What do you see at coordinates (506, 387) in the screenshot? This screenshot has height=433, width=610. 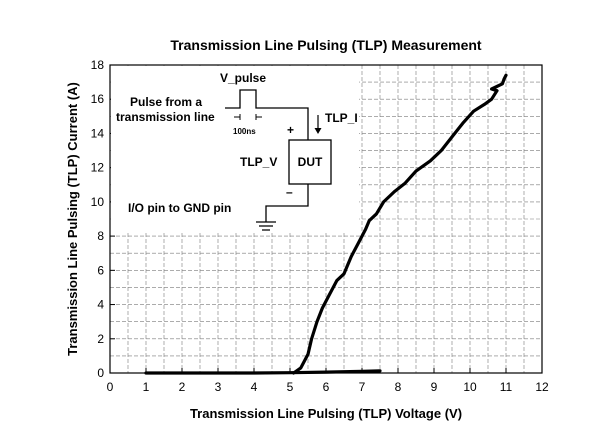 I see `x-tick-label: 11` at bounding box center [506, 387].